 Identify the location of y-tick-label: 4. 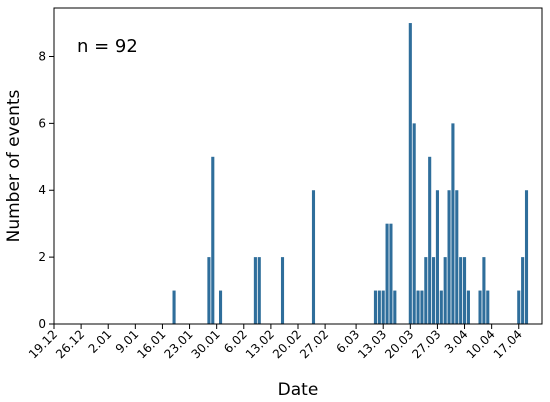
(42, 190).